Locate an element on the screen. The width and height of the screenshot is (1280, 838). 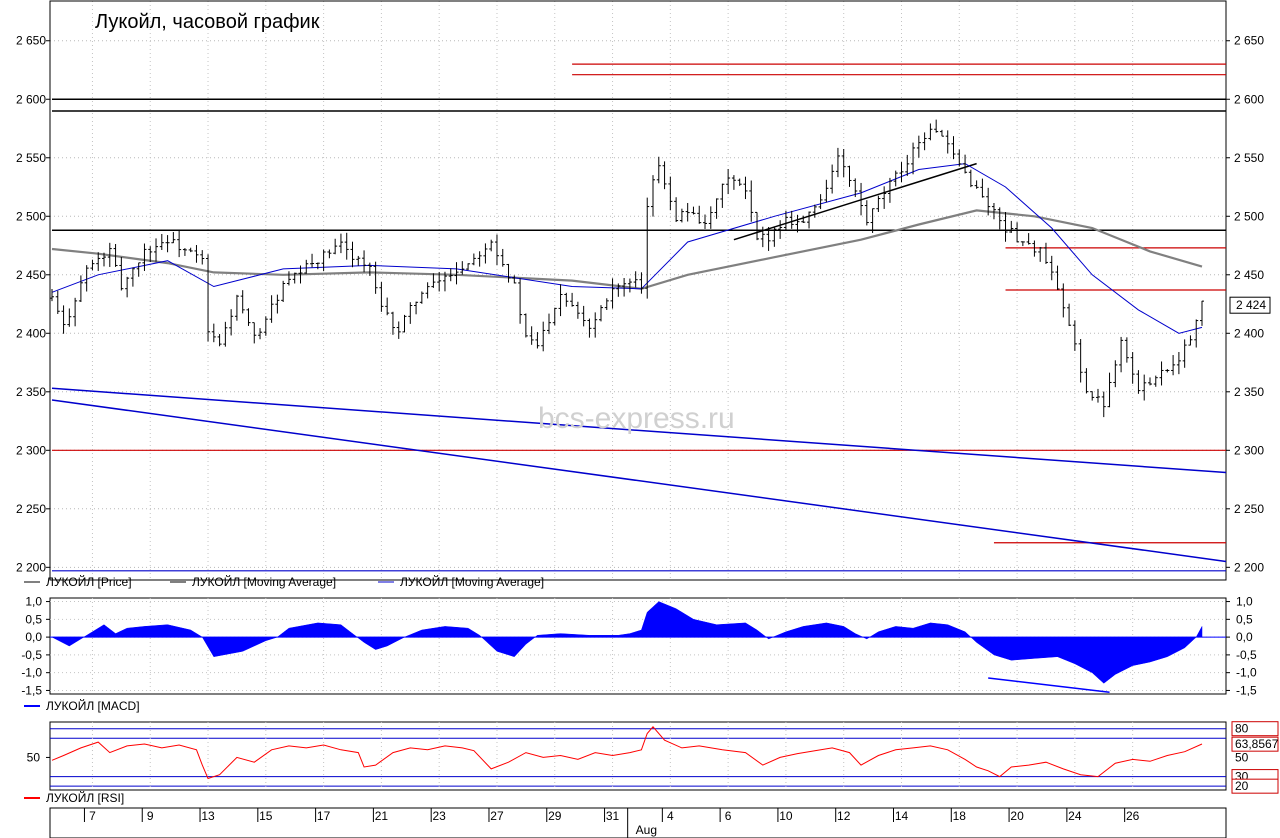
price-tick-label-left: 2 200 is located at coordinates (31, 567).